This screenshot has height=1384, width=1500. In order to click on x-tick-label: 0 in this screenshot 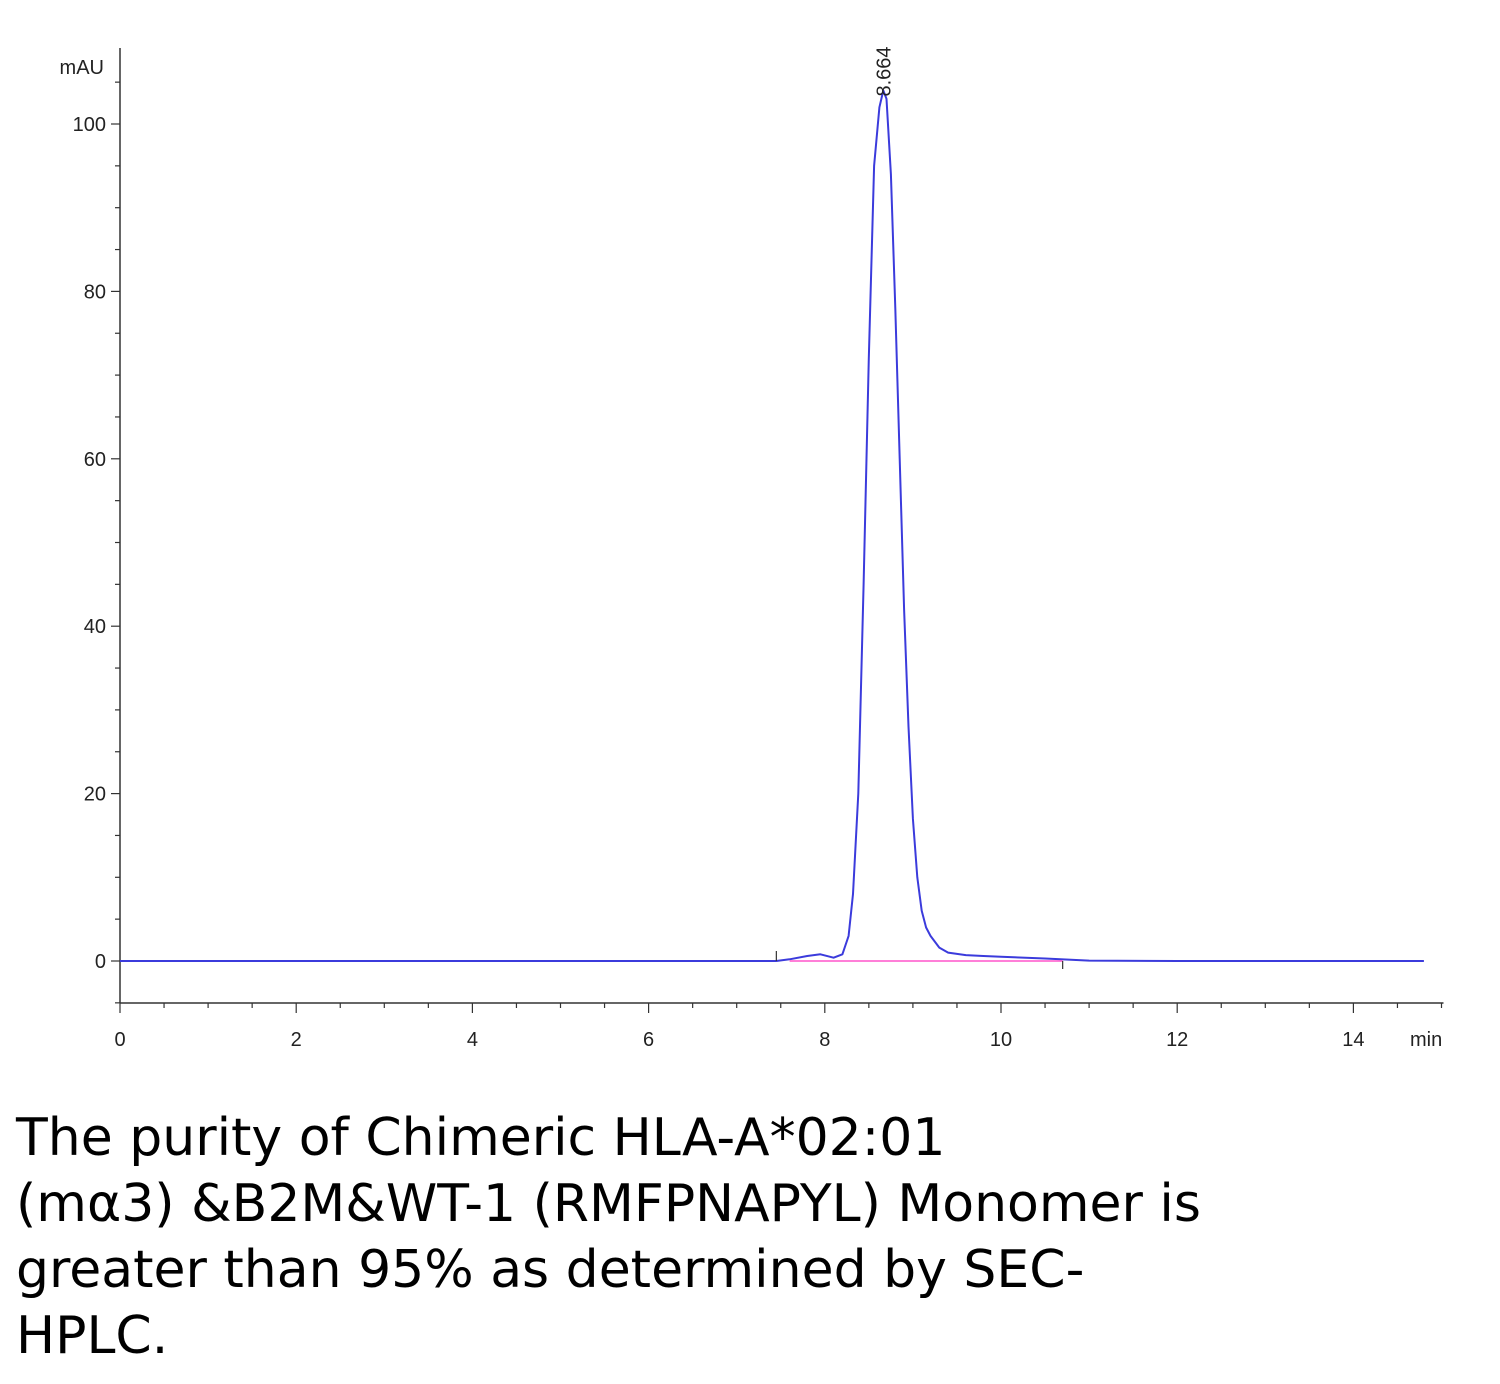, I will do `click(119, 1040)`.